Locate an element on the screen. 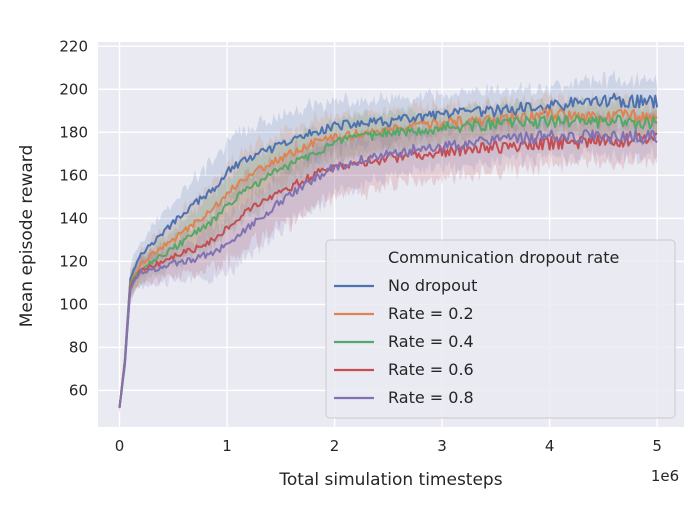  y-tick-label: 80 is located at coordinates (78, 347).